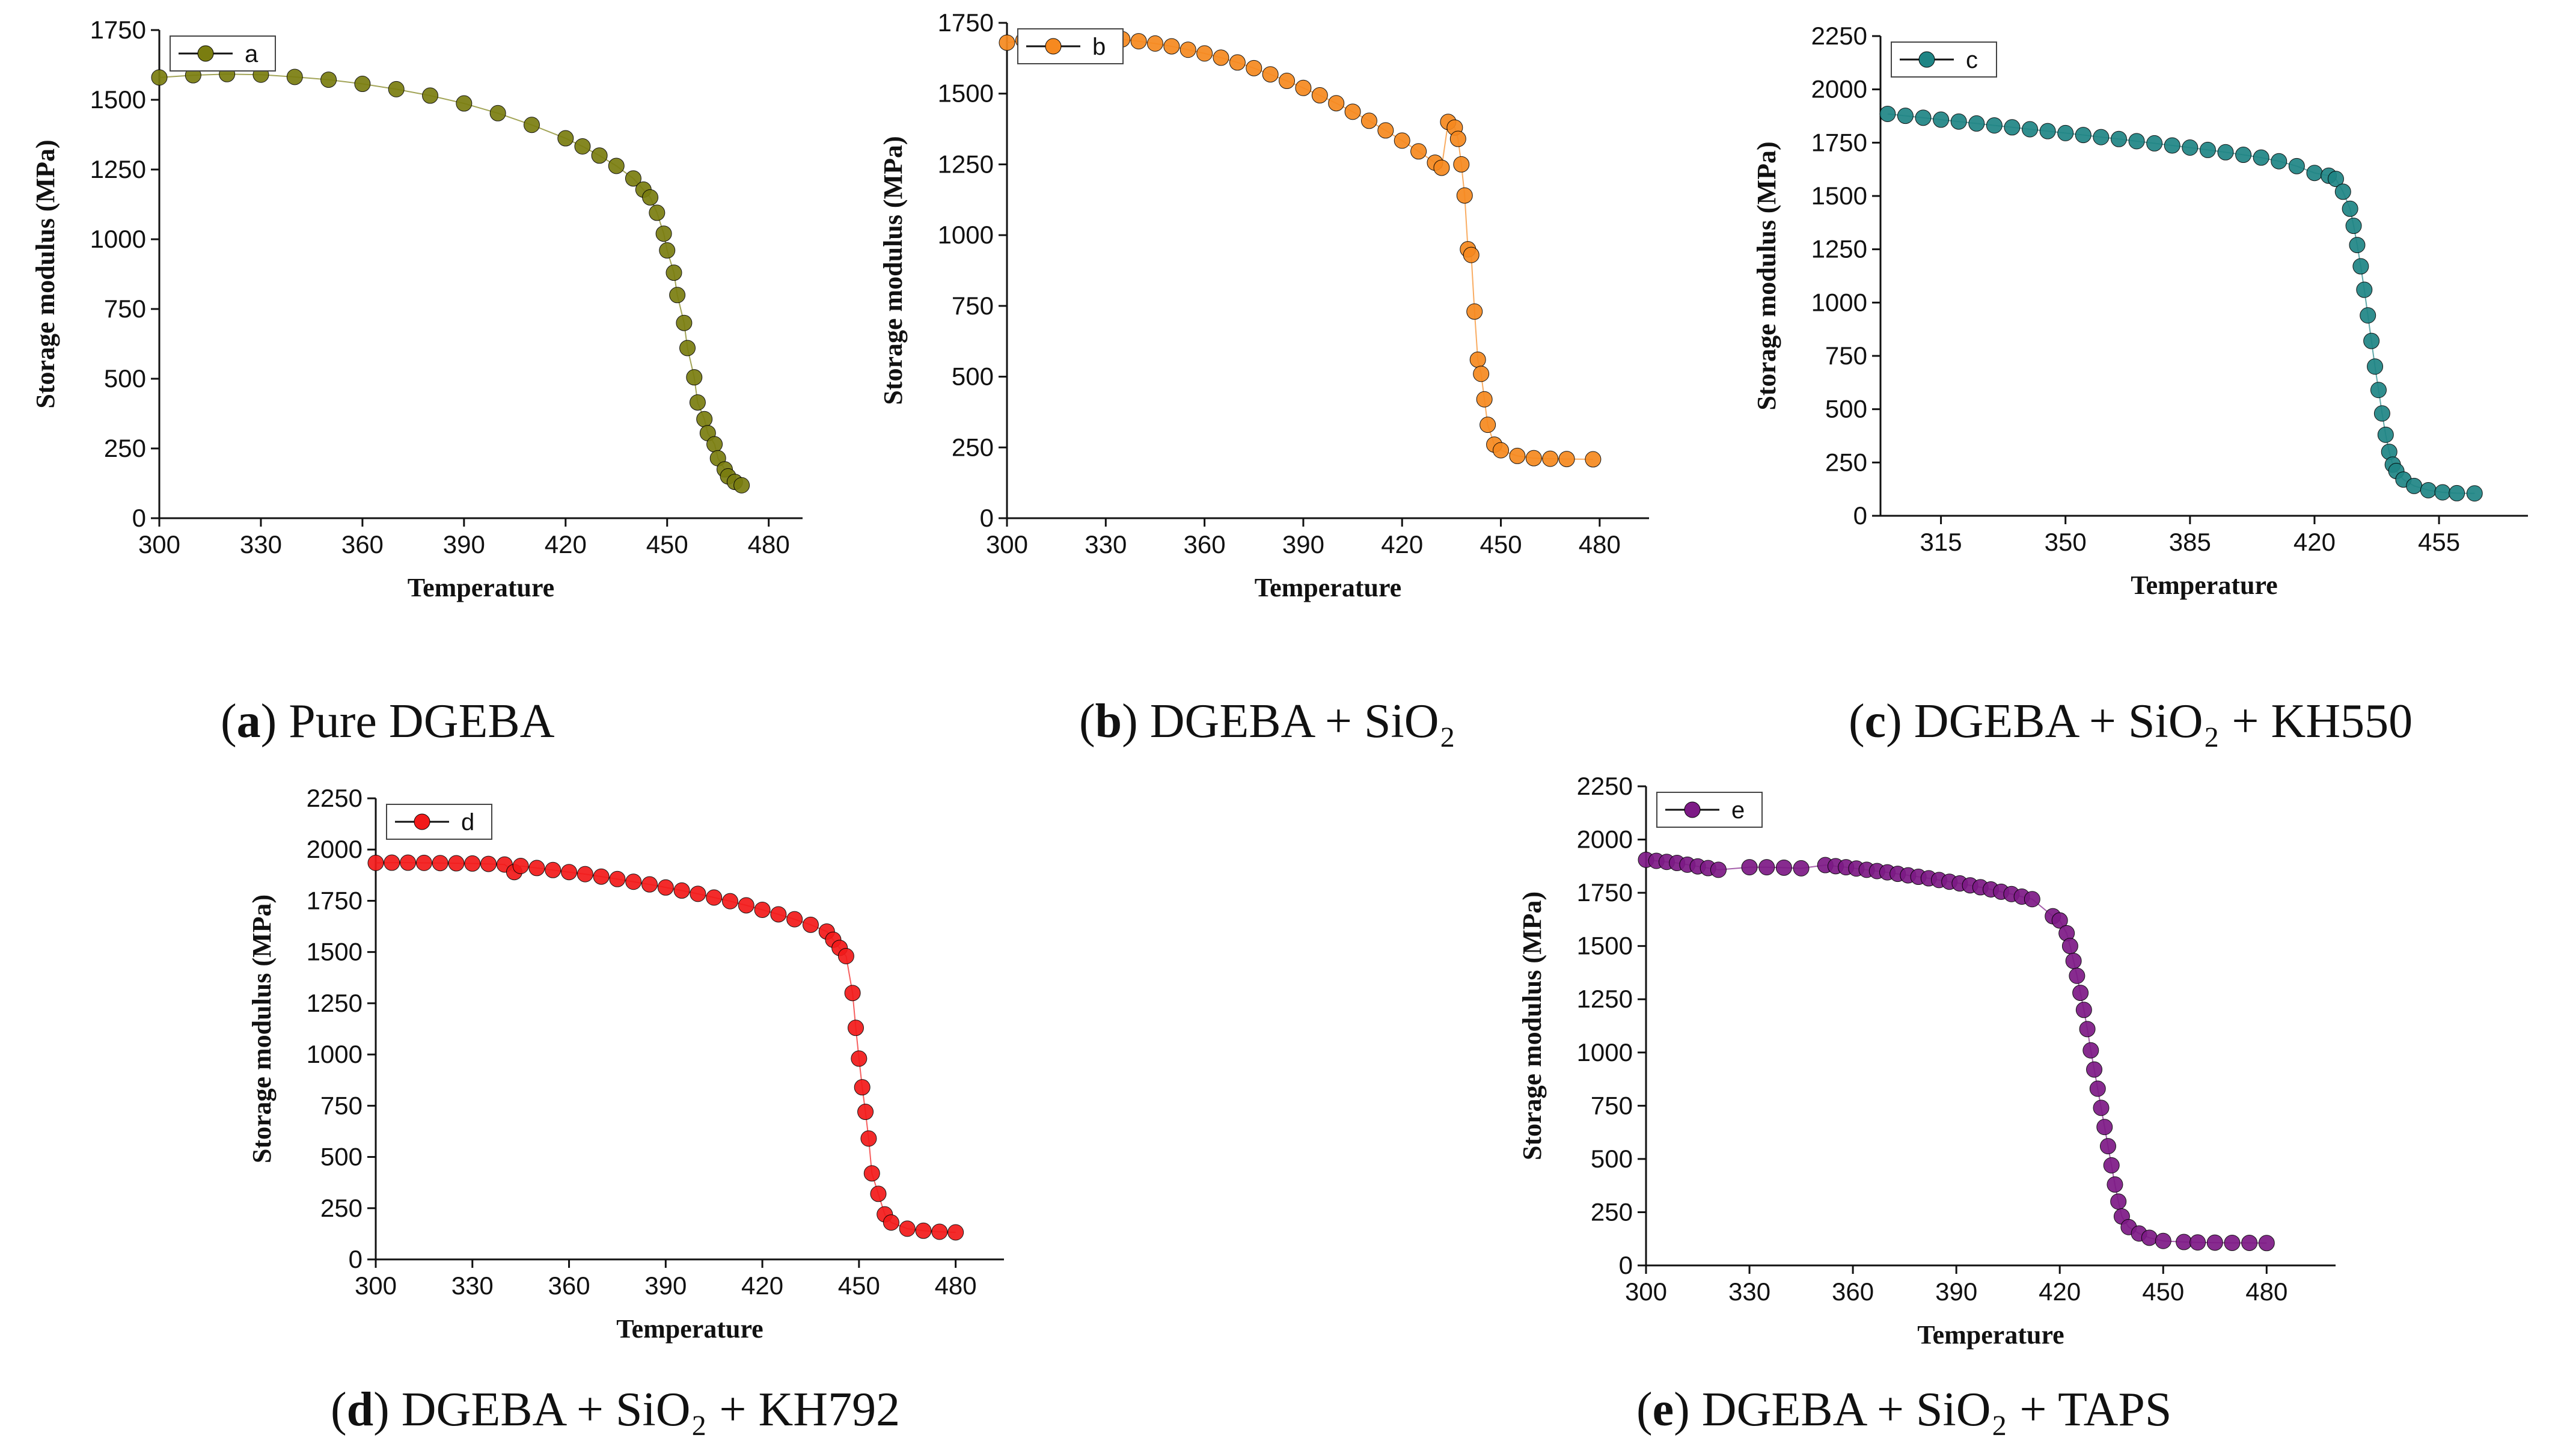 This screenshot has height=1456, width=2549. Describe the element at coordinates (1839, 142) in the screenshot. I see `y-tick-label: 1750` at that location.